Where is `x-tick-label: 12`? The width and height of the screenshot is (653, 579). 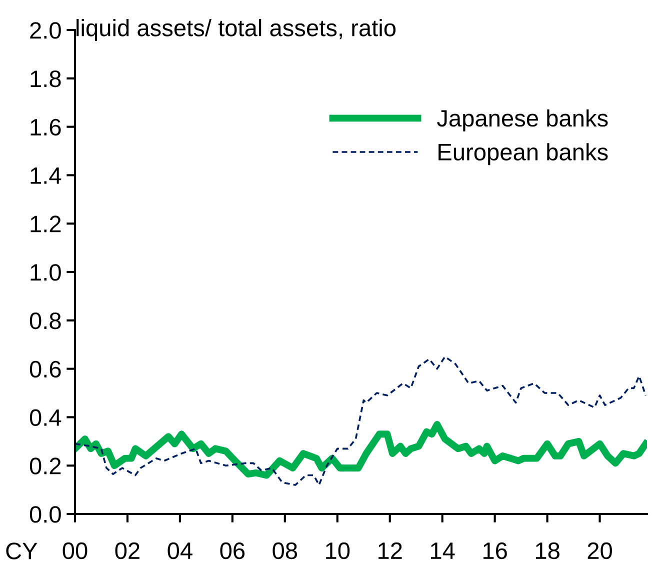 x-tick-label: 12 is located at coordinates (390, 550).